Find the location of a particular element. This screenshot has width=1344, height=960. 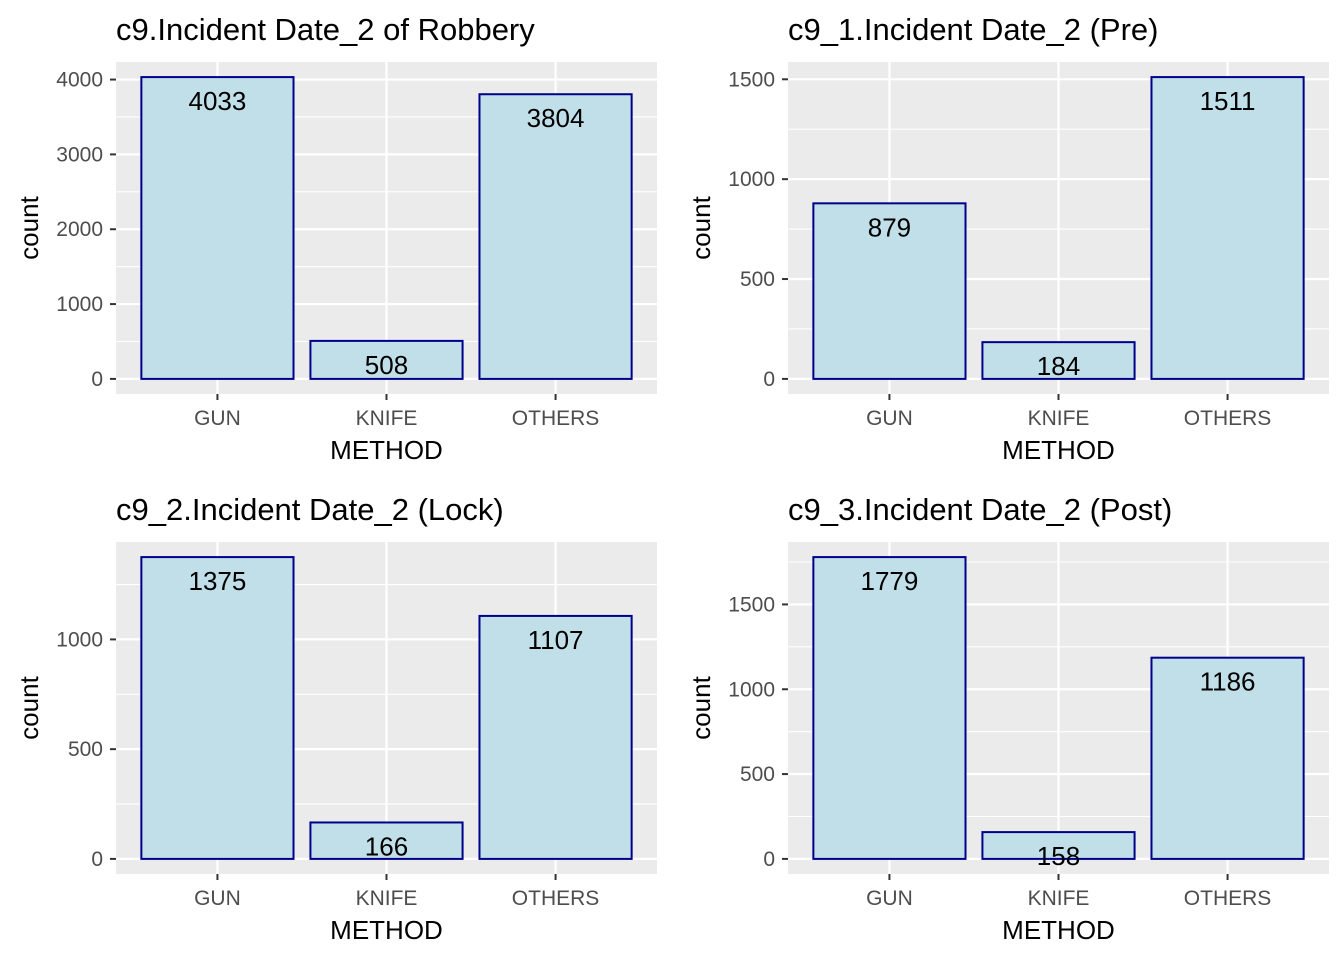

bar-value-label: 1375 is located at coordinates (218, 581).